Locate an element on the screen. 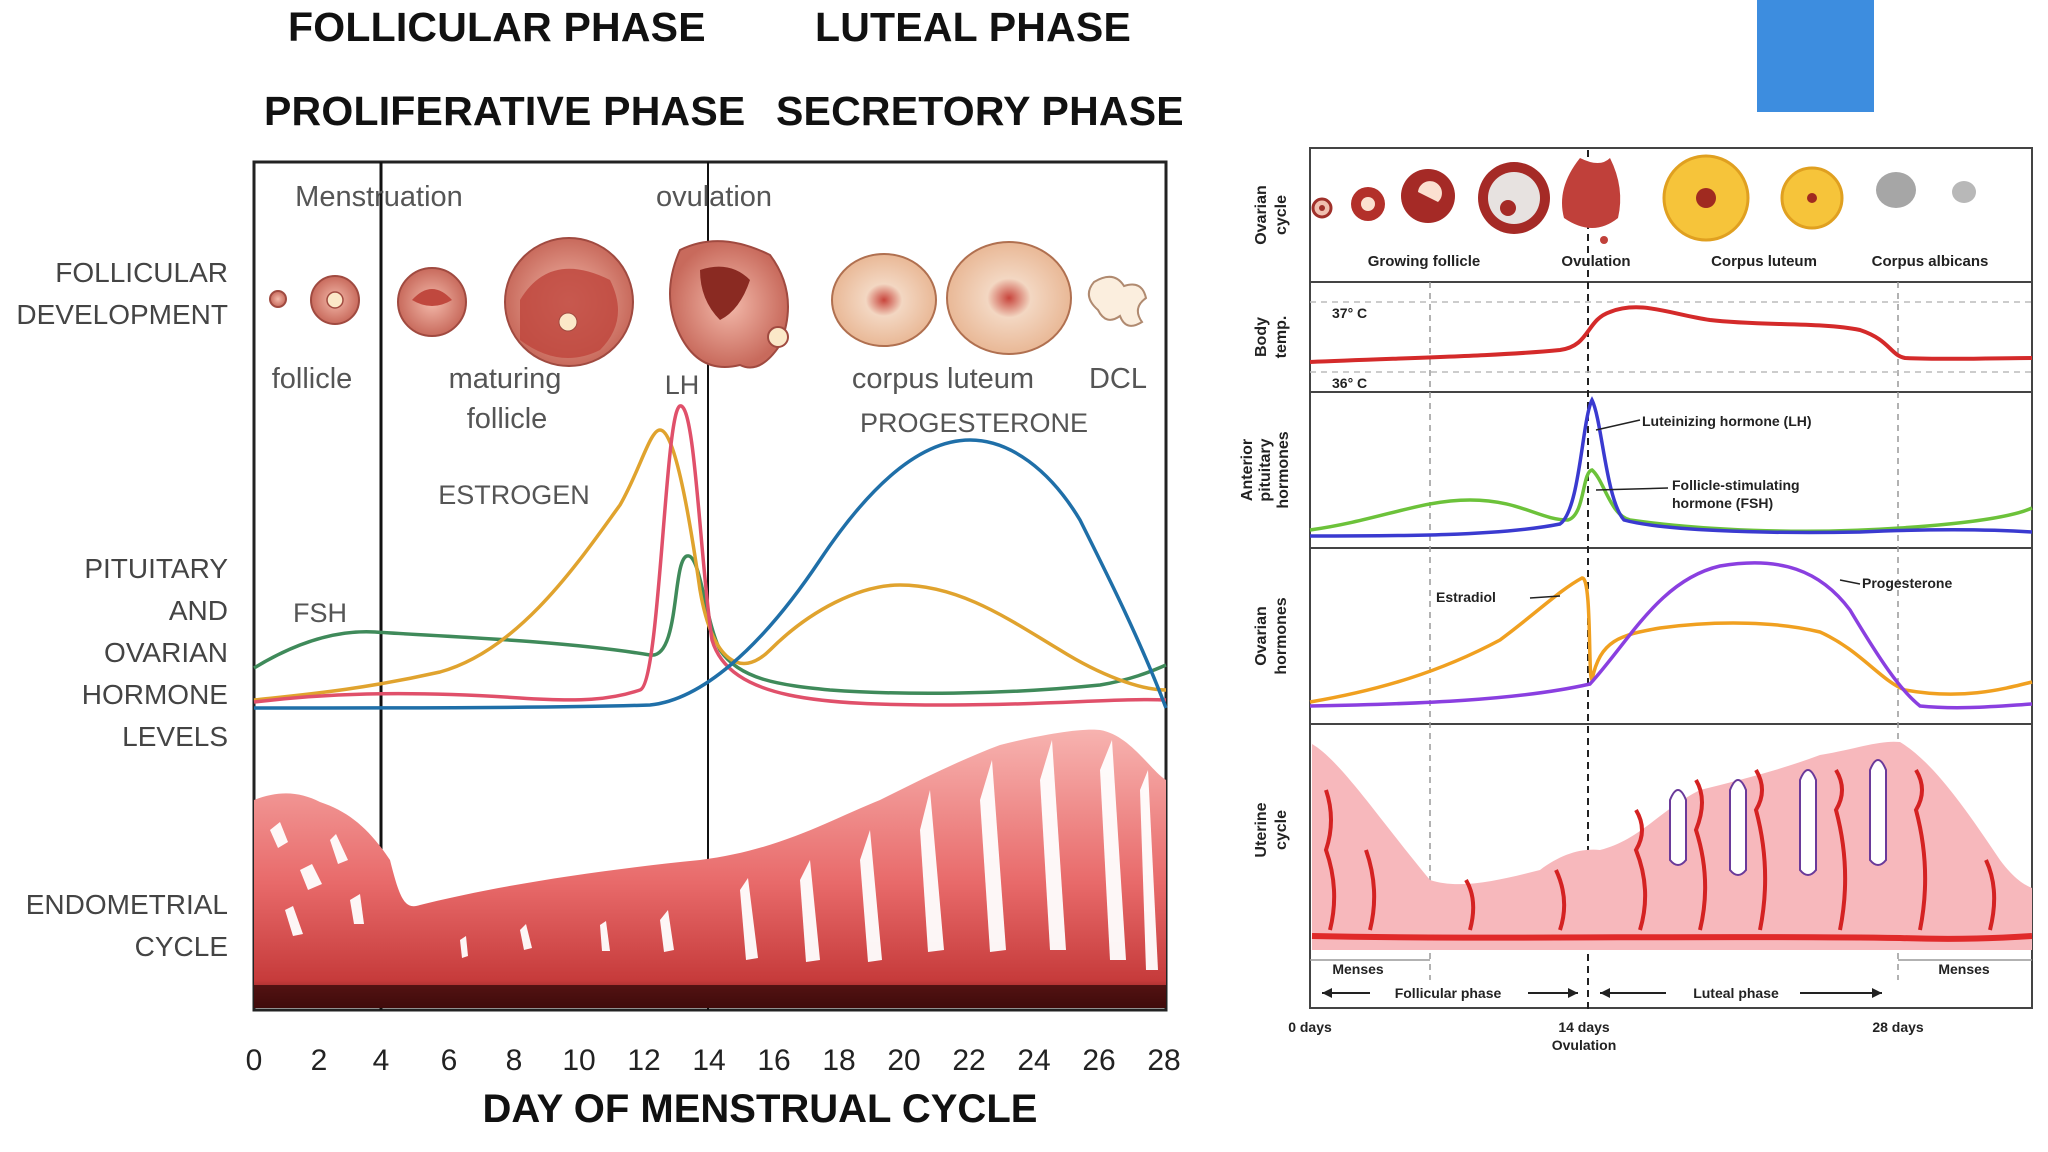 This screenshot has height=1152, width=2048. right-progesterone-curve is located at coordinates (1671, 635).